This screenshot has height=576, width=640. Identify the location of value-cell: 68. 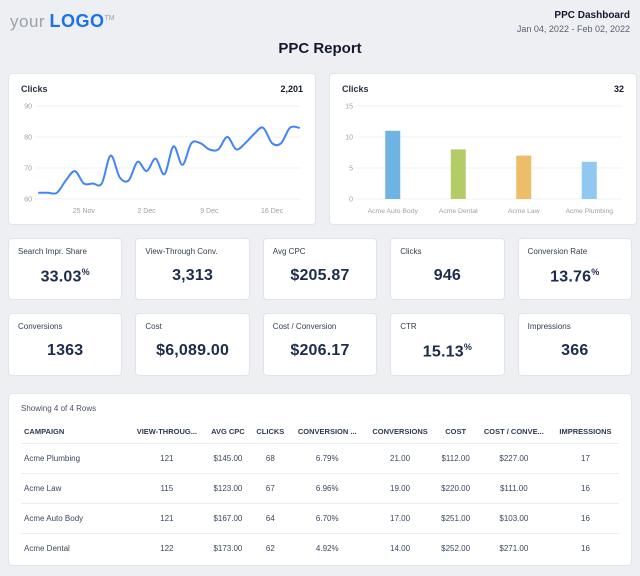
(270, 458).